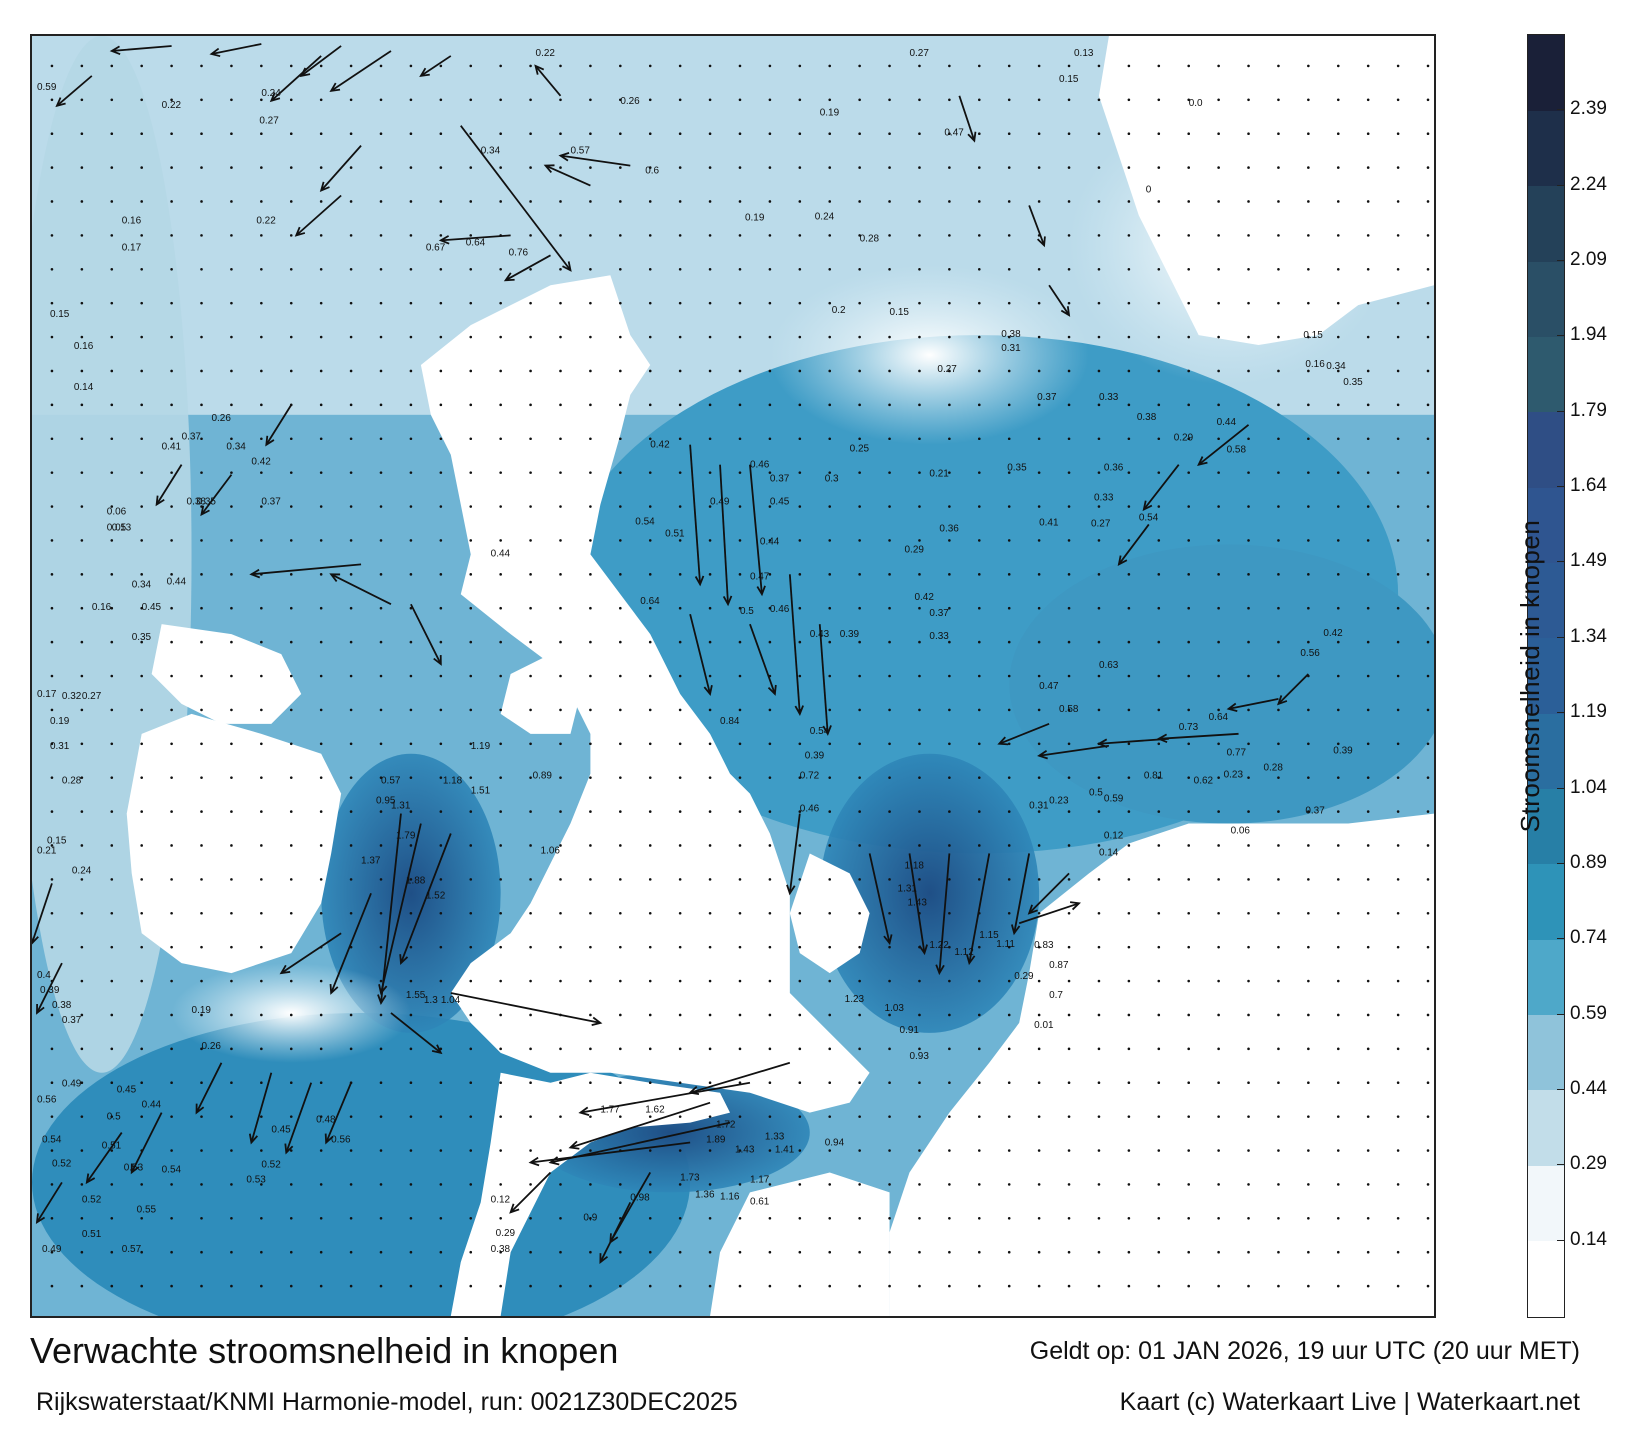  Describe the element at coordinates (775, 1137) in the screenshot. I see `speed-label: 1.33` at that location.